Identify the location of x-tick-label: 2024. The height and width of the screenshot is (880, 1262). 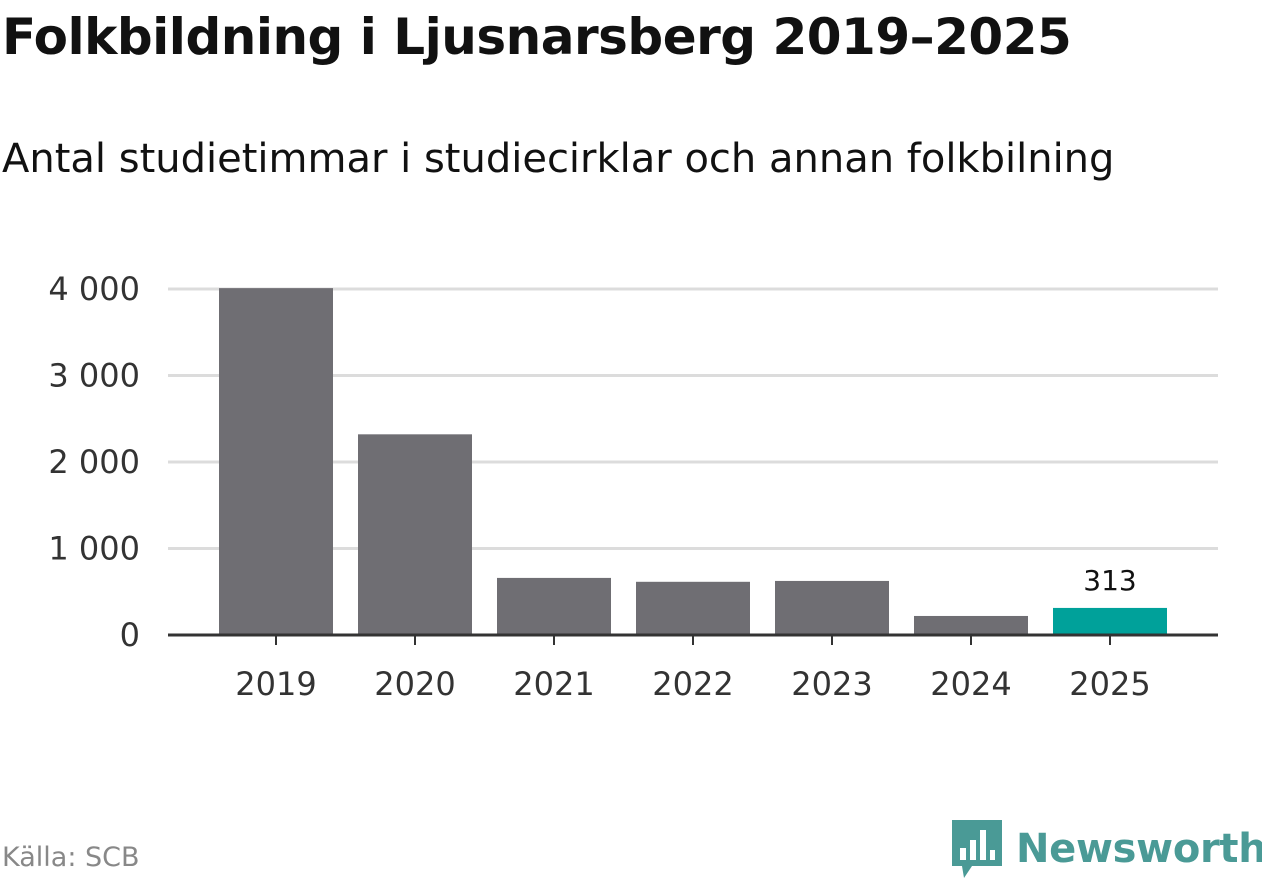
(970, 684).